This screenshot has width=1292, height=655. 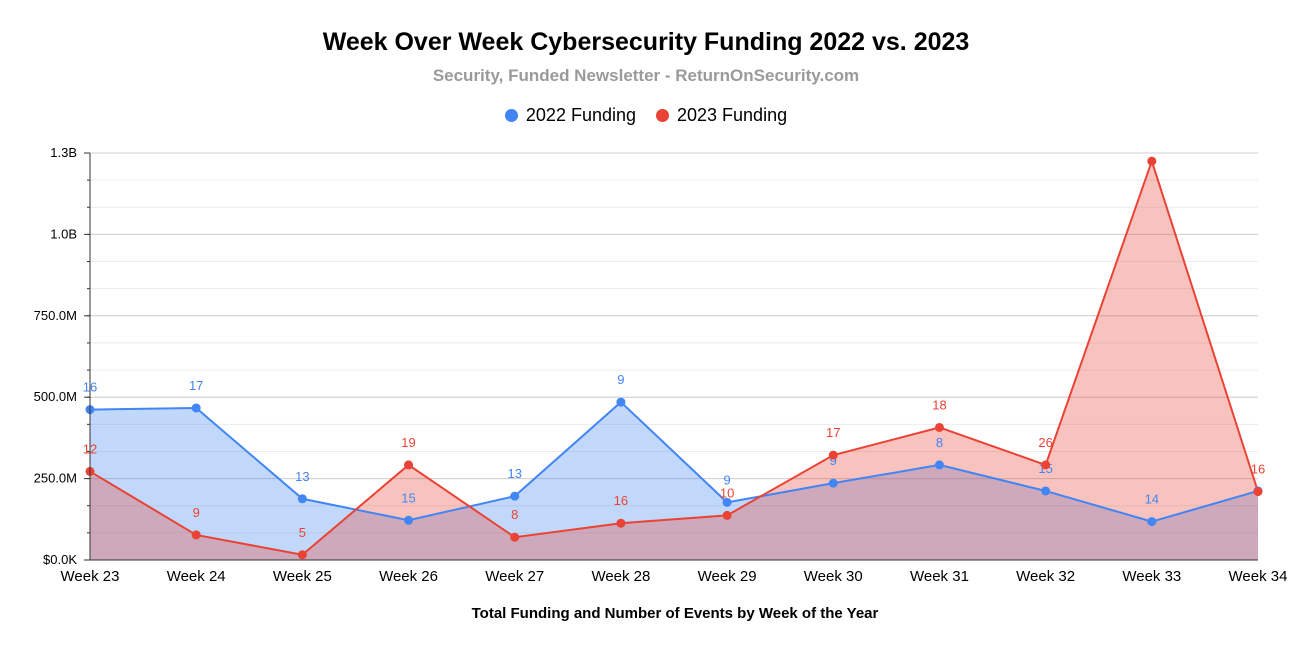 What do you see at coordinates (63, 233) in the screenshot?
I see `y-tick-label: 1.0B` at bounding box center [63, 233].